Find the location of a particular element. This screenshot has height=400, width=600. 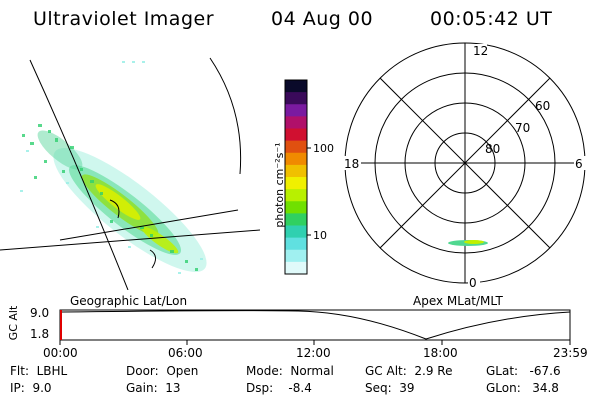

status-mode: Mode: Normal is located at coordinates (290, 371).